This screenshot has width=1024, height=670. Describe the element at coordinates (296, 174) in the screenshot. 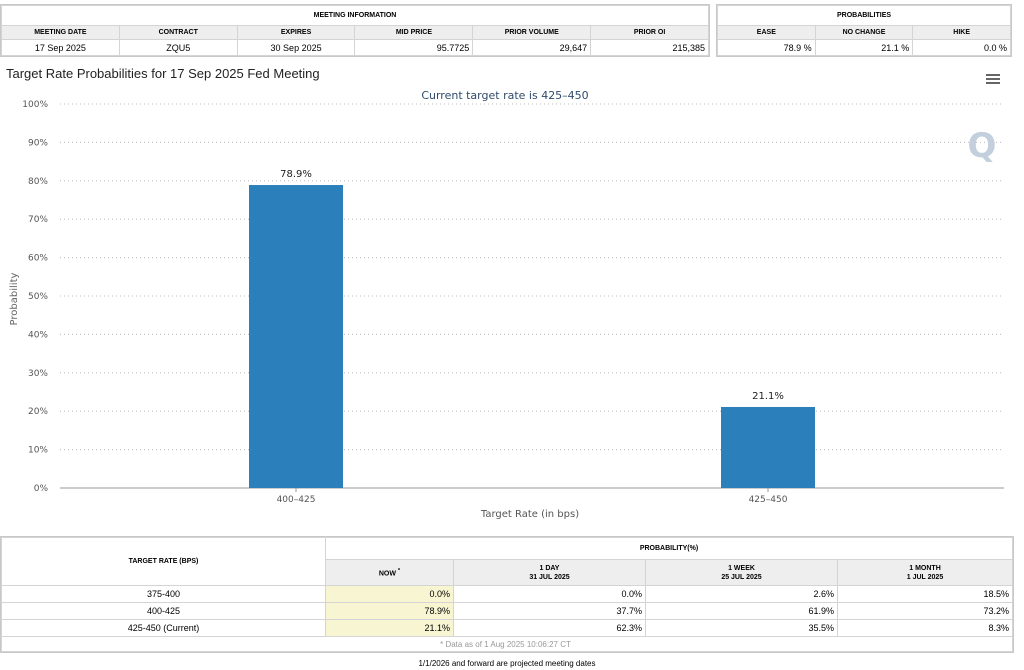

I see `bar-data-label: 78.9%` at that location.